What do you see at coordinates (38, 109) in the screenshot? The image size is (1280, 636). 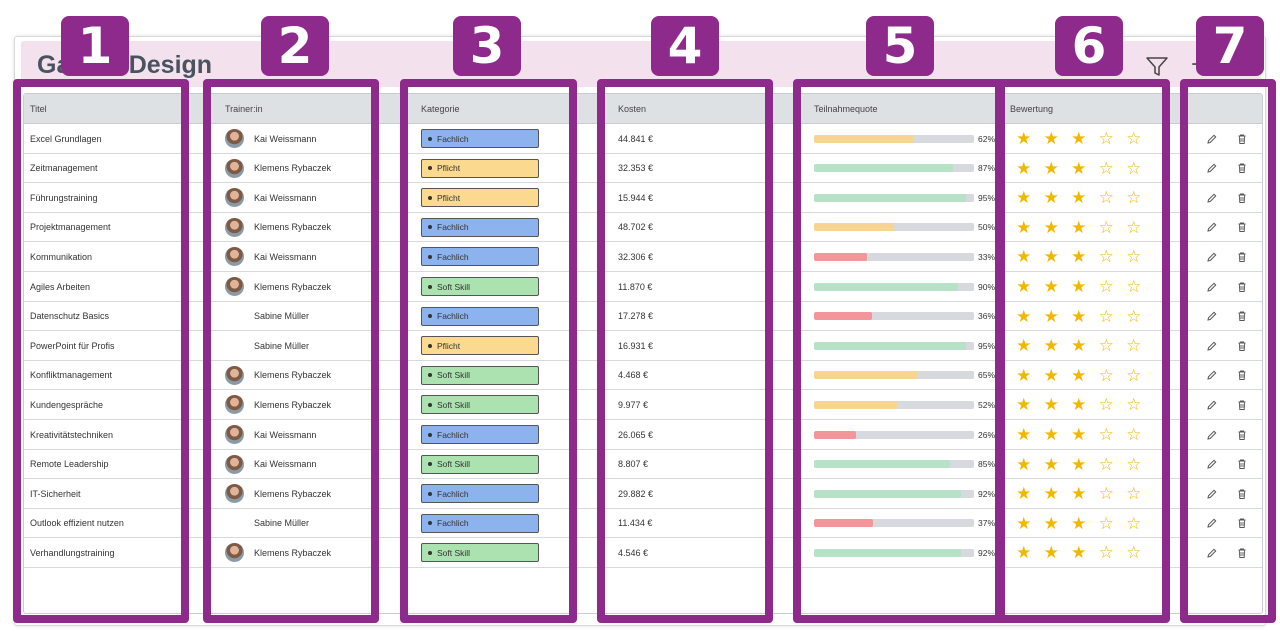 I see `column-header-title: Titel` at bounding box center [38, 109].